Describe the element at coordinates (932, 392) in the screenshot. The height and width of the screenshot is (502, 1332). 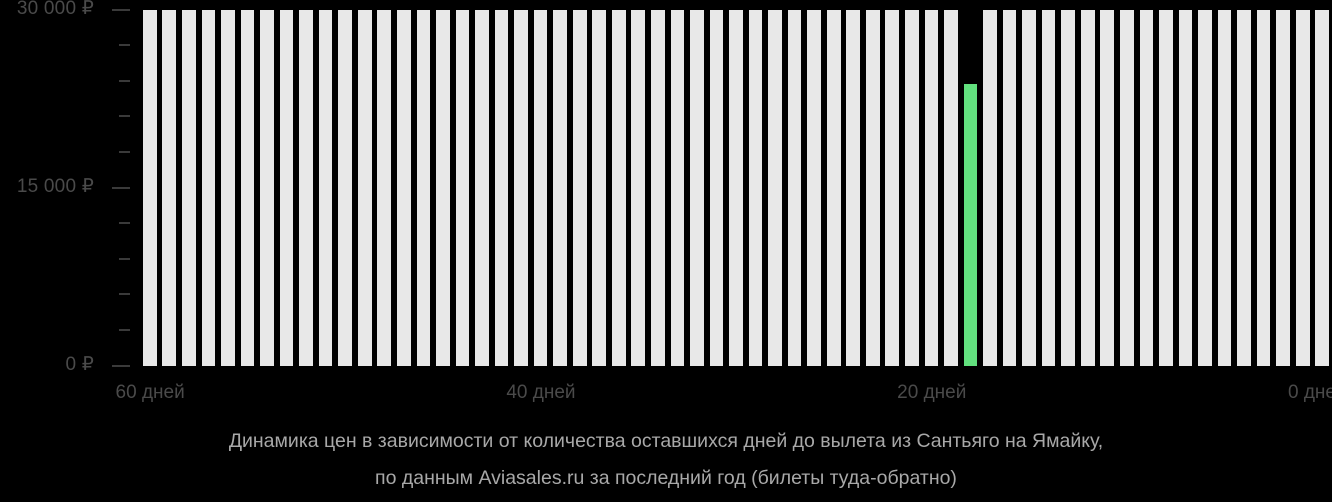
I see `x-axis-label: 20 дней` at that location.